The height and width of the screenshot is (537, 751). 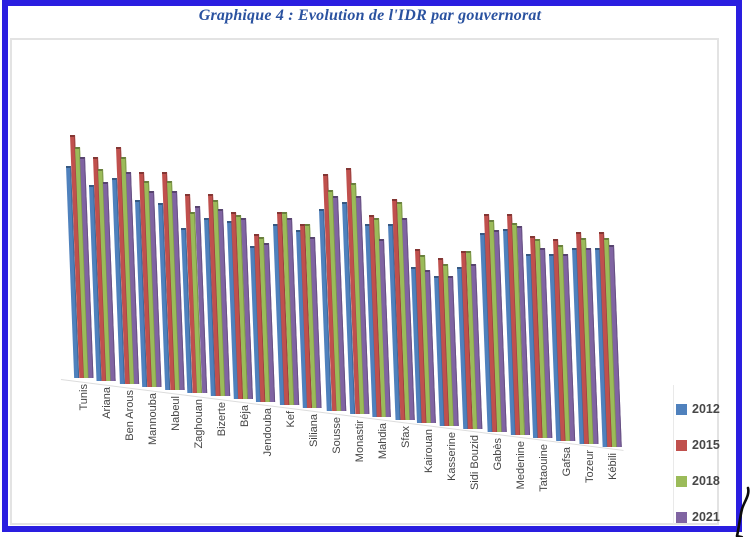 What do you see at coordinates (673, 454) in the screenshot?
I see `legend-divider` at bounding box center [673, 454].